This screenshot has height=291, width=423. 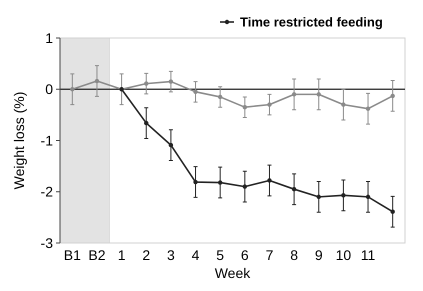 I want to click on x-axis-title: Week, so click(x=233, y=273).